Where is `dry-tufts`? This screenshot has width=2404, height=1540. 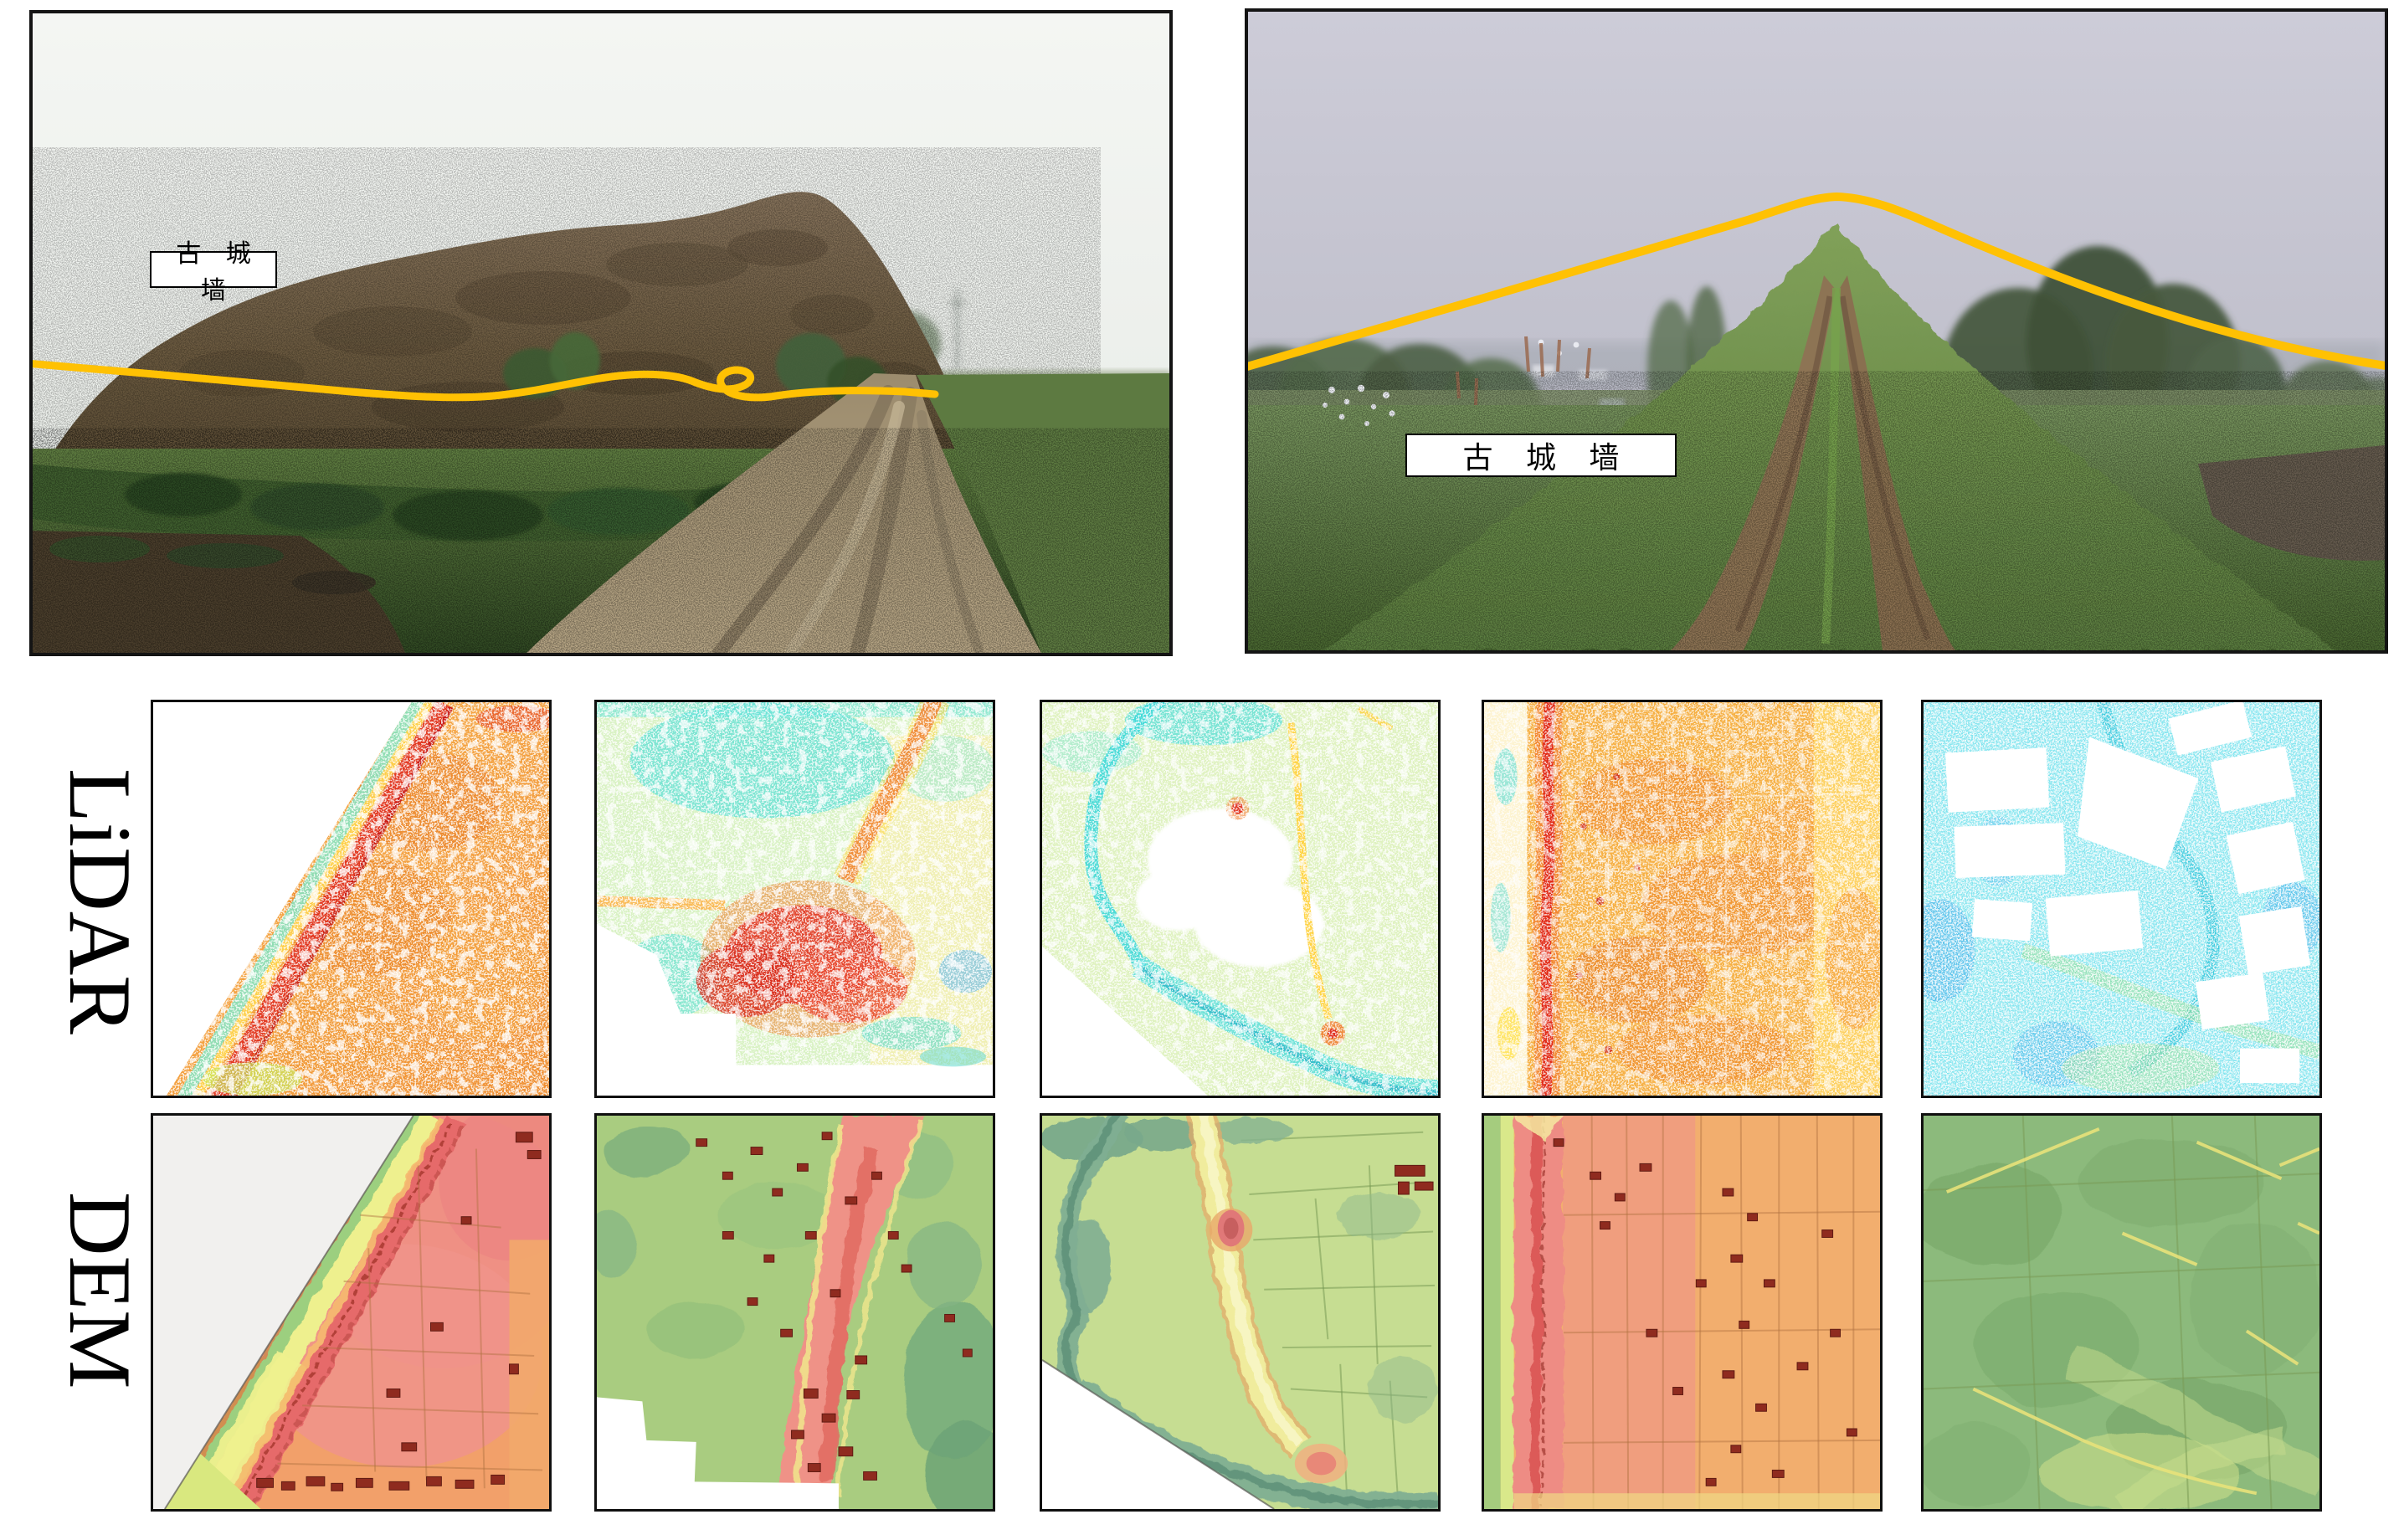 dry-tufts is located at coordinates (1523, 371).